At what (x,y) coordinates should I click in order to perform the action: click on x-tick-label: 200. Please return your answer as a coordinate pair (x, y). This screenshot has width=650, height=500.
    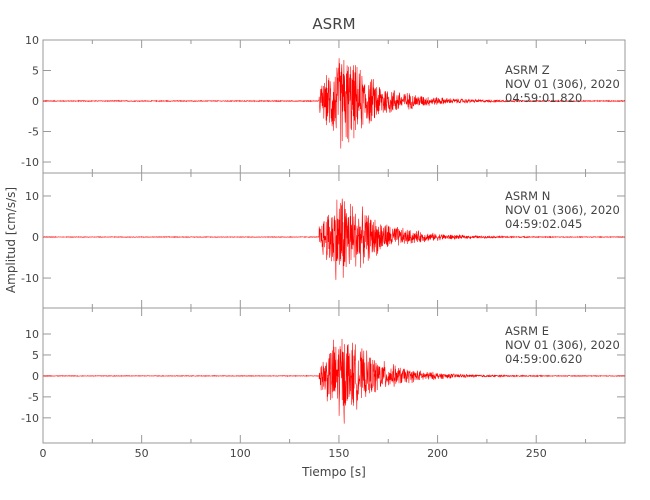
    Looking at the image, I should click on (437, 453).